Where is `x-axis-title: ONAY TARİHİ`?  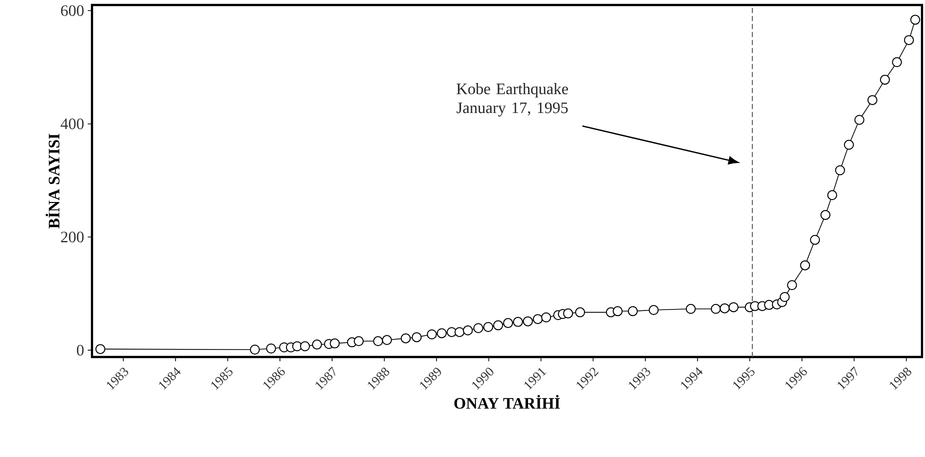
x-axis-title: ONAY TARİHİ is located at coordinates (507, 401).